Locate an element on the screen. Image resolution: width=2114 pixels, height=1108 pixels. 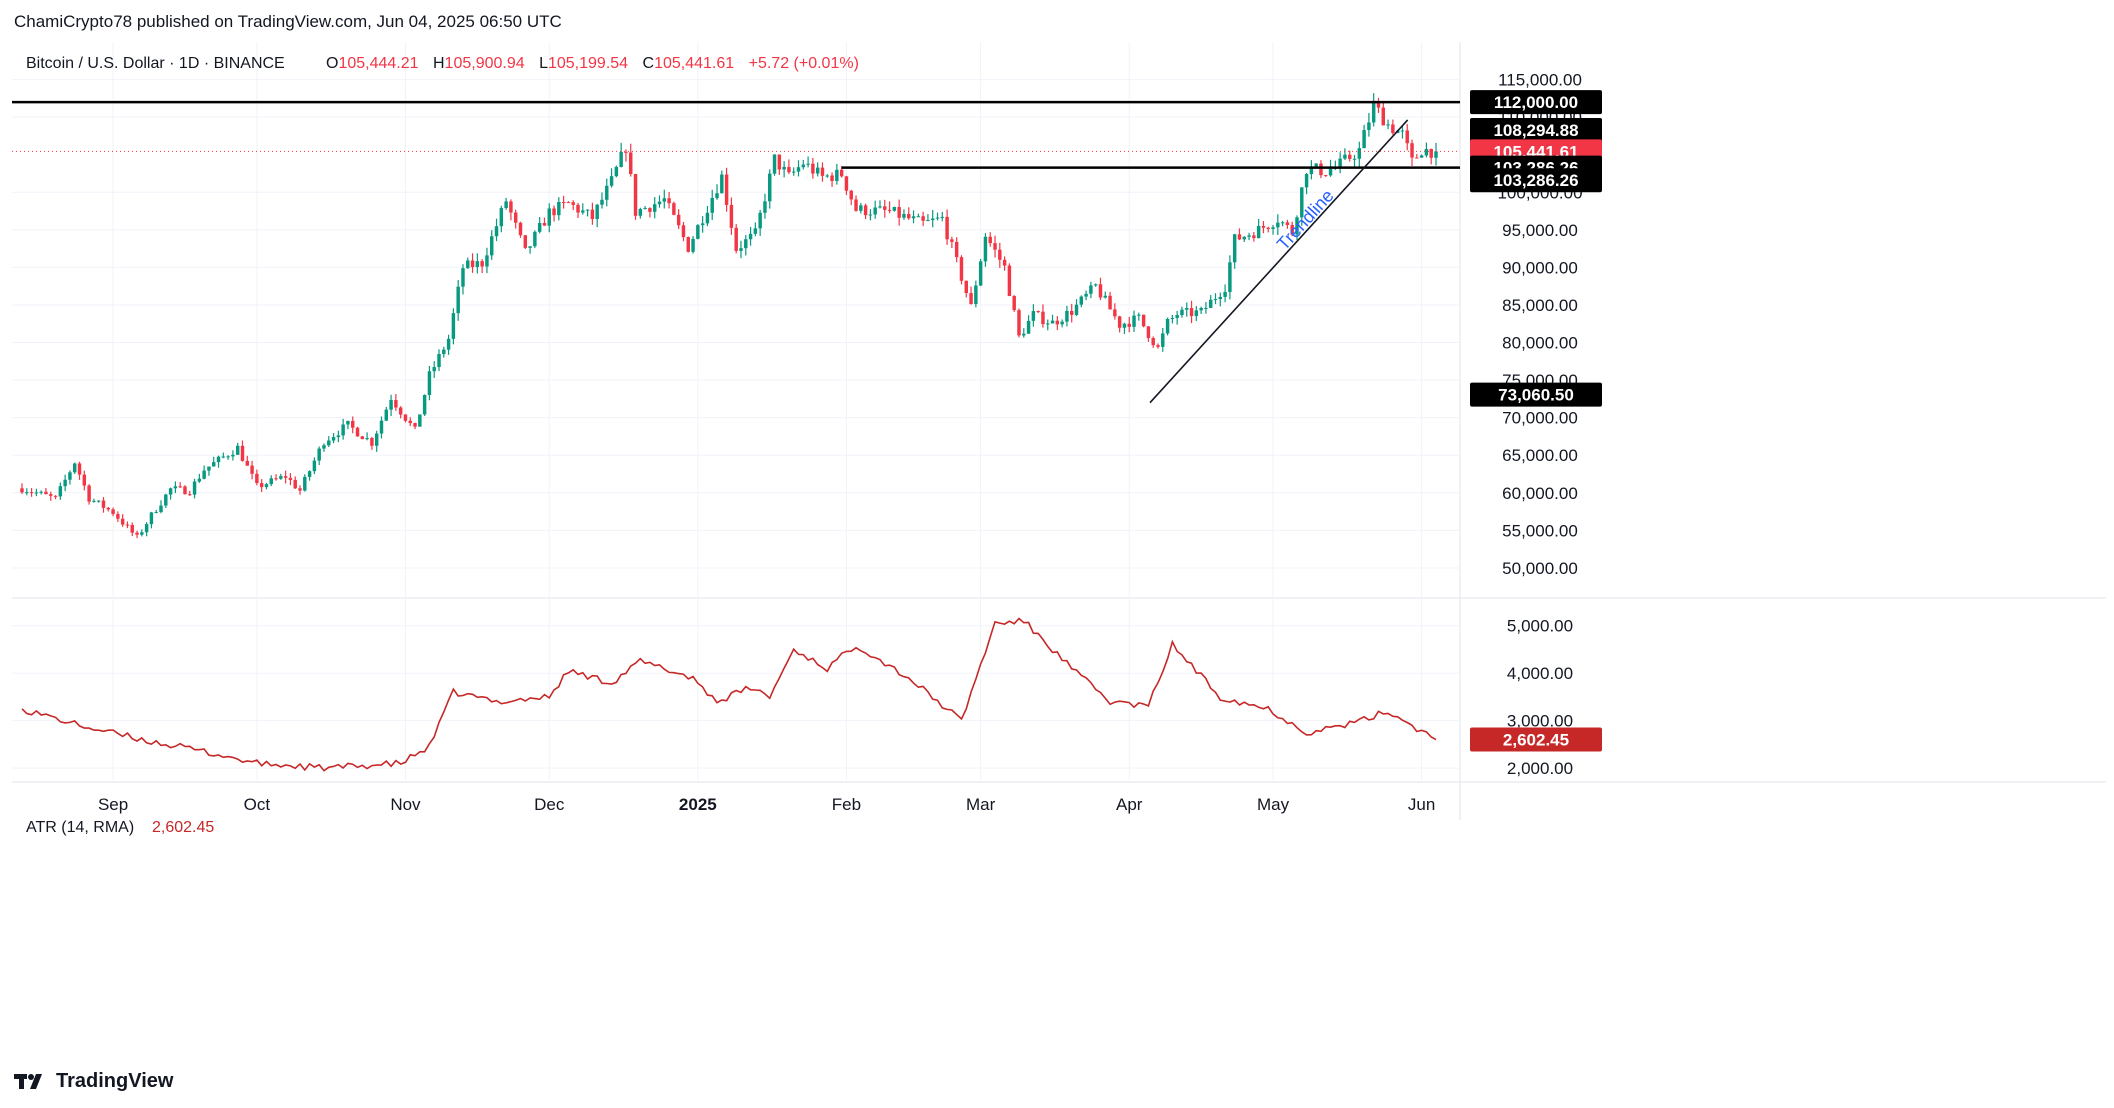
atr-layer is located at coordinates (729, 694).